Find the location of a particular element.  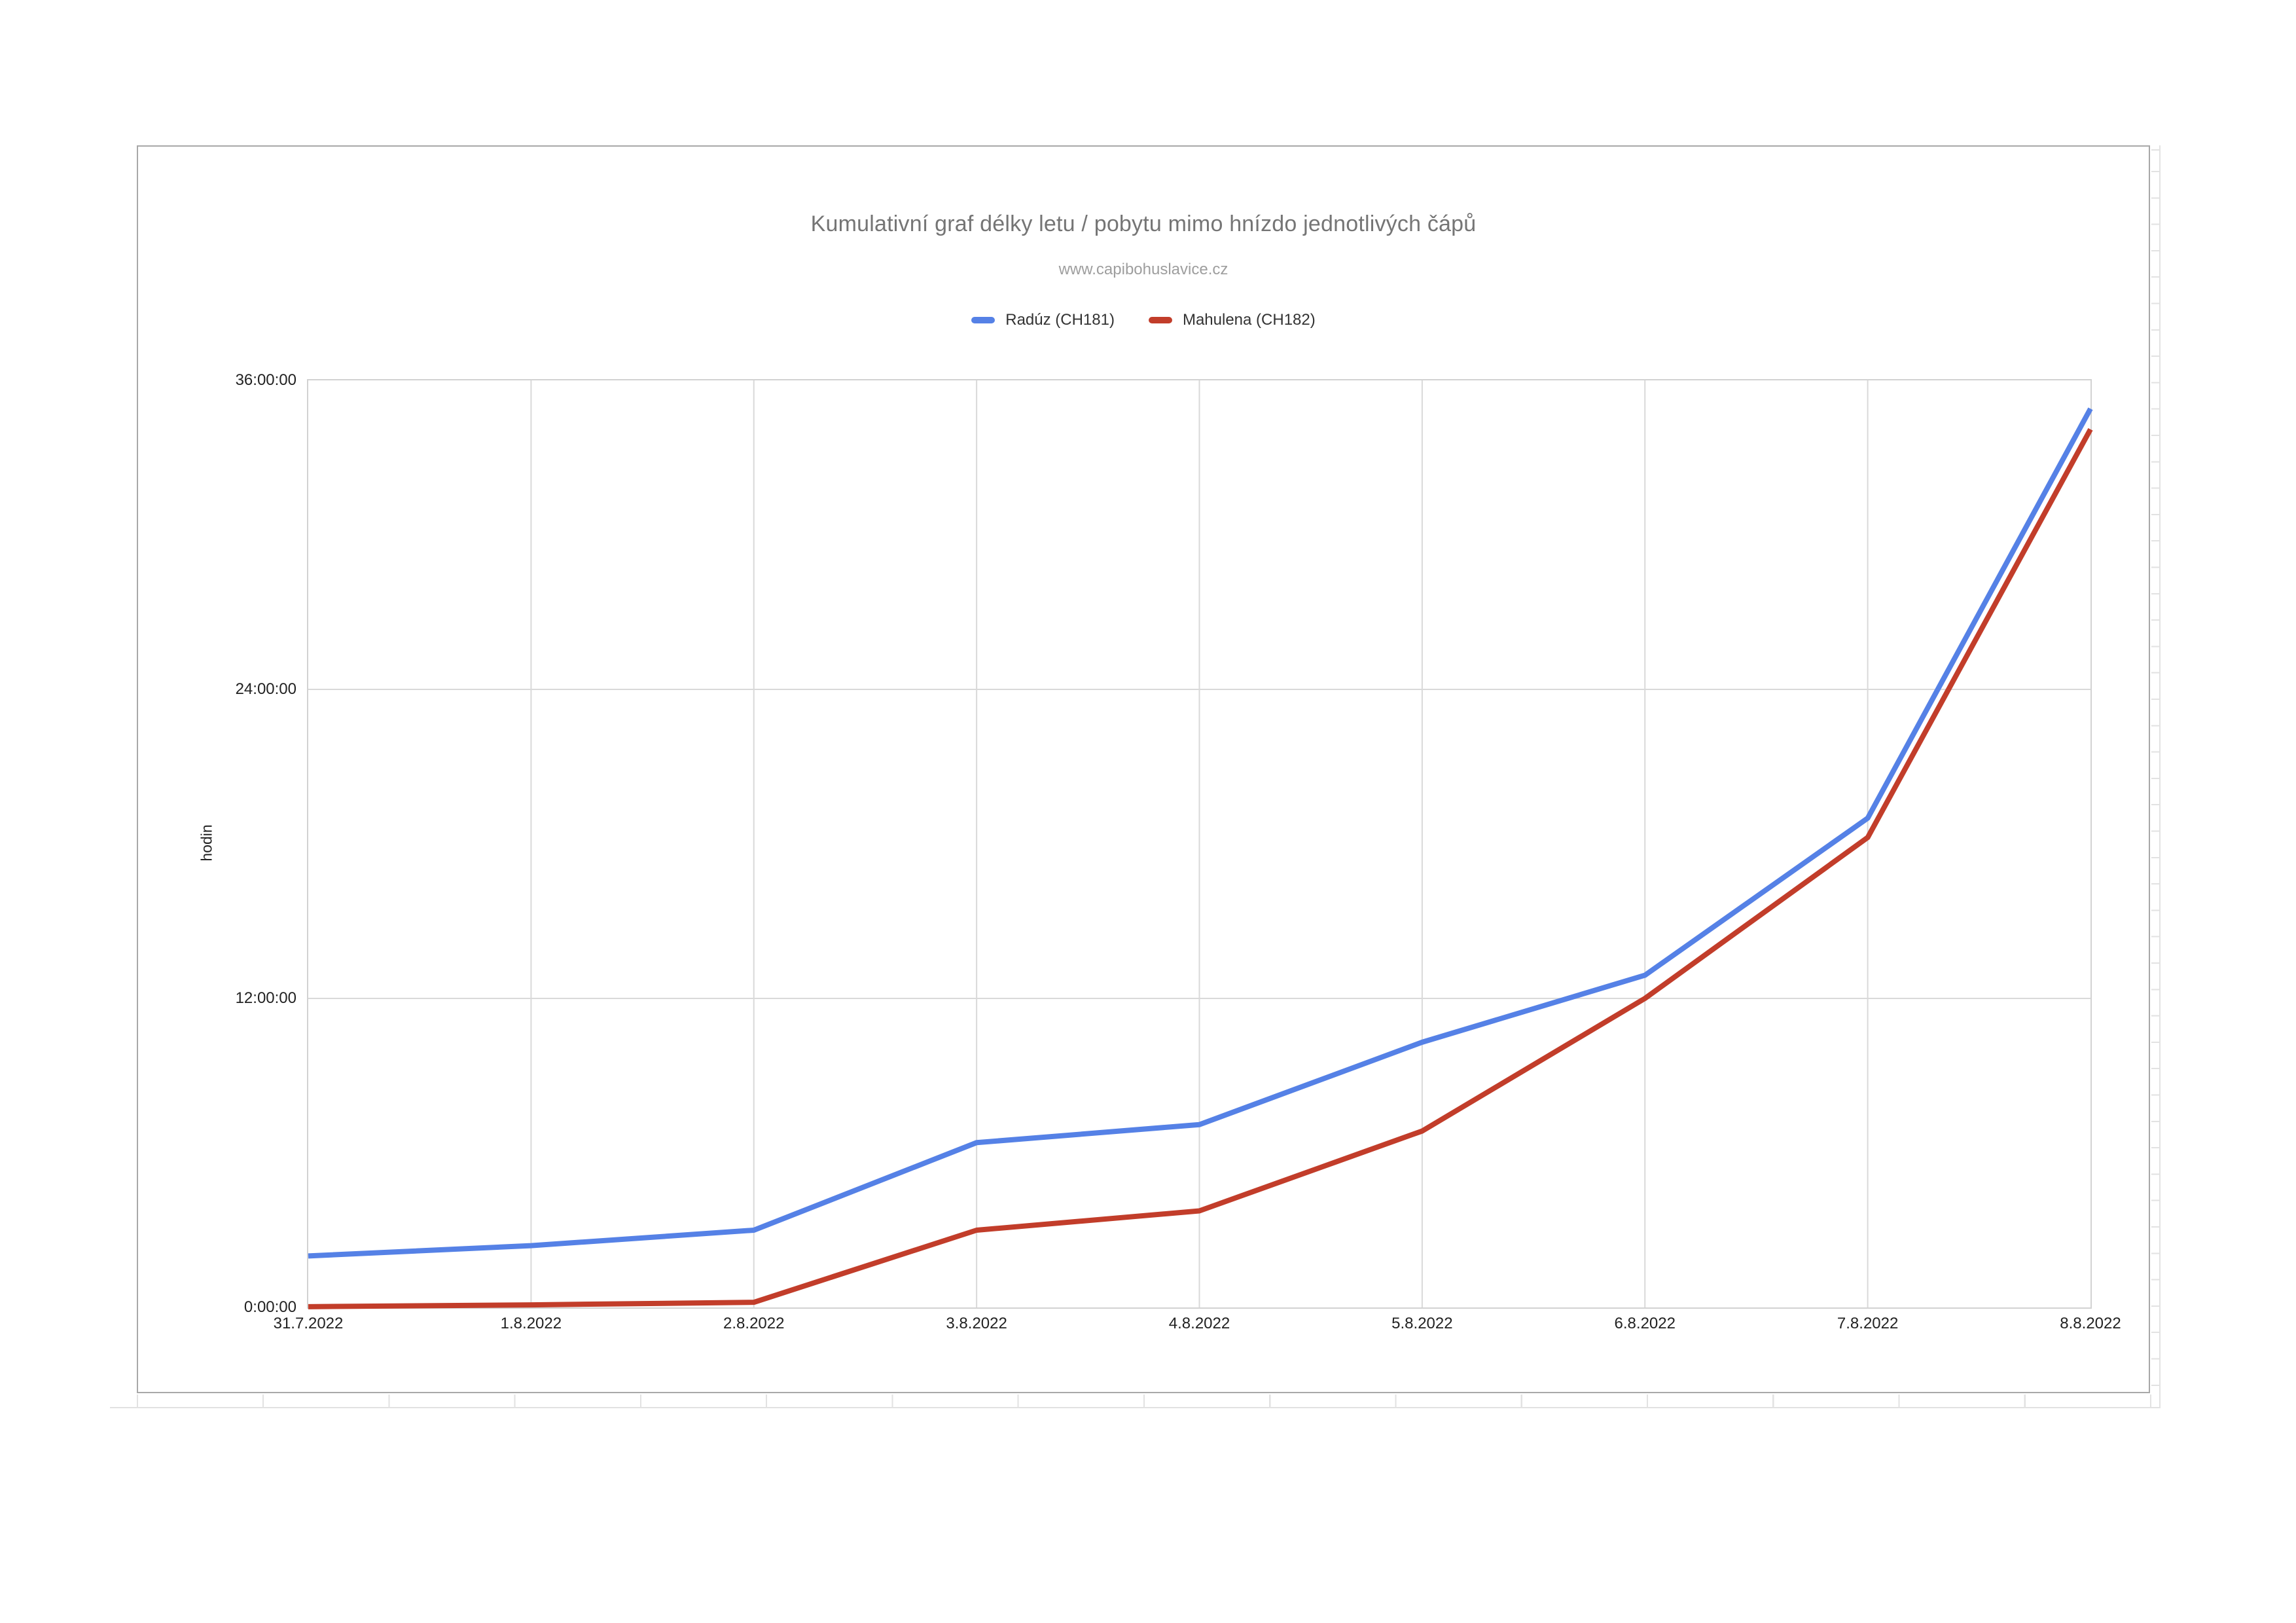

x-axis-tick-label: 7.8.2022 is located at coordinates (1868, 1323).